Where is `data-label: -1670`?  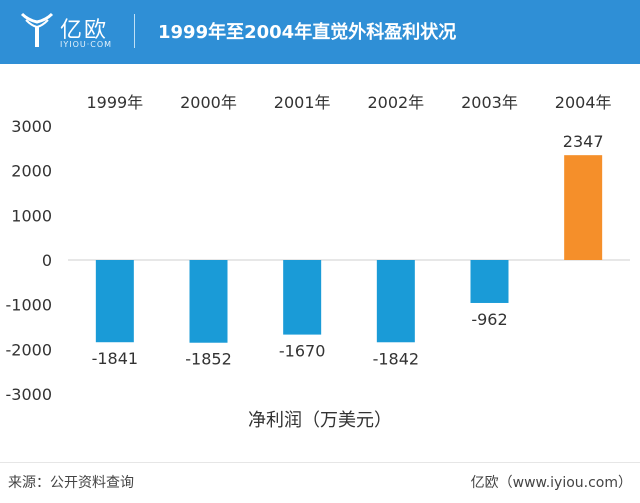 data-label: -1670 is located at coordinates (302, 351).